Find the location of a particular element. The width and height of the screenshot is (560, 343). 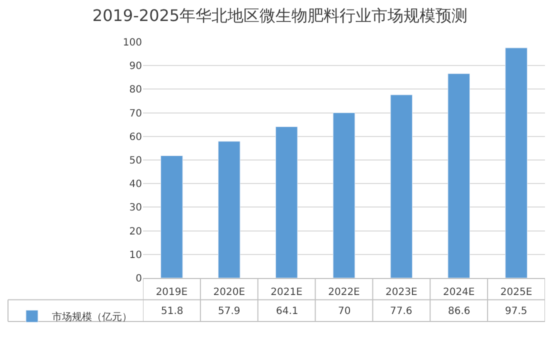

data-label: 57.9 is located at coordinates (229, 311).